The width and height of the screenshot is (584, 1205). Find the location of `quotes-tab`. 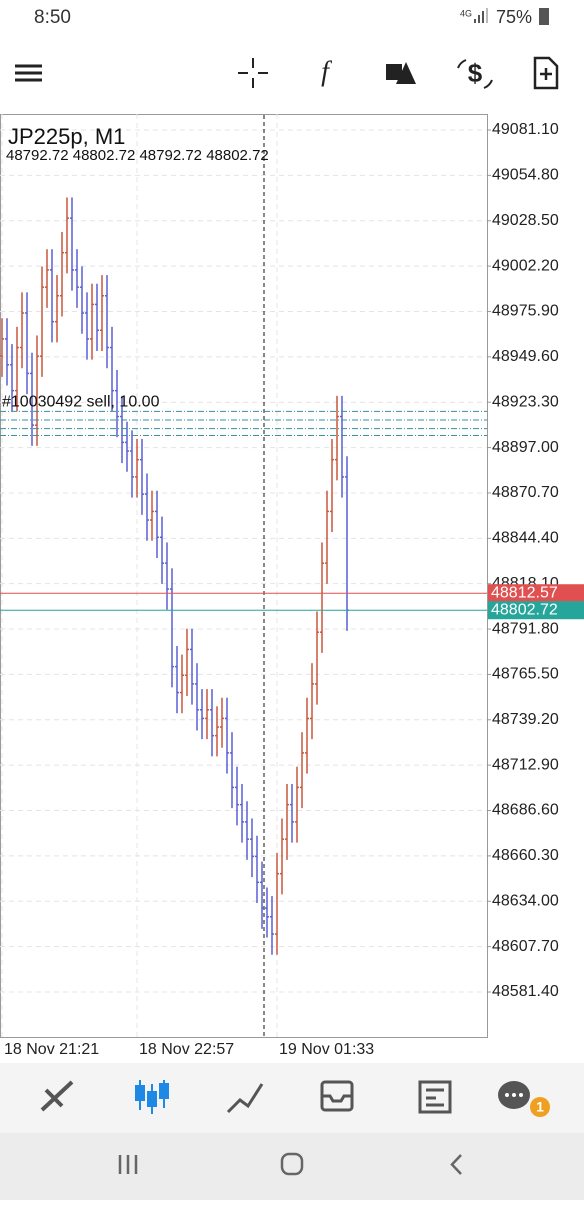

quotes-tab is located at coordinates (57, 1096).